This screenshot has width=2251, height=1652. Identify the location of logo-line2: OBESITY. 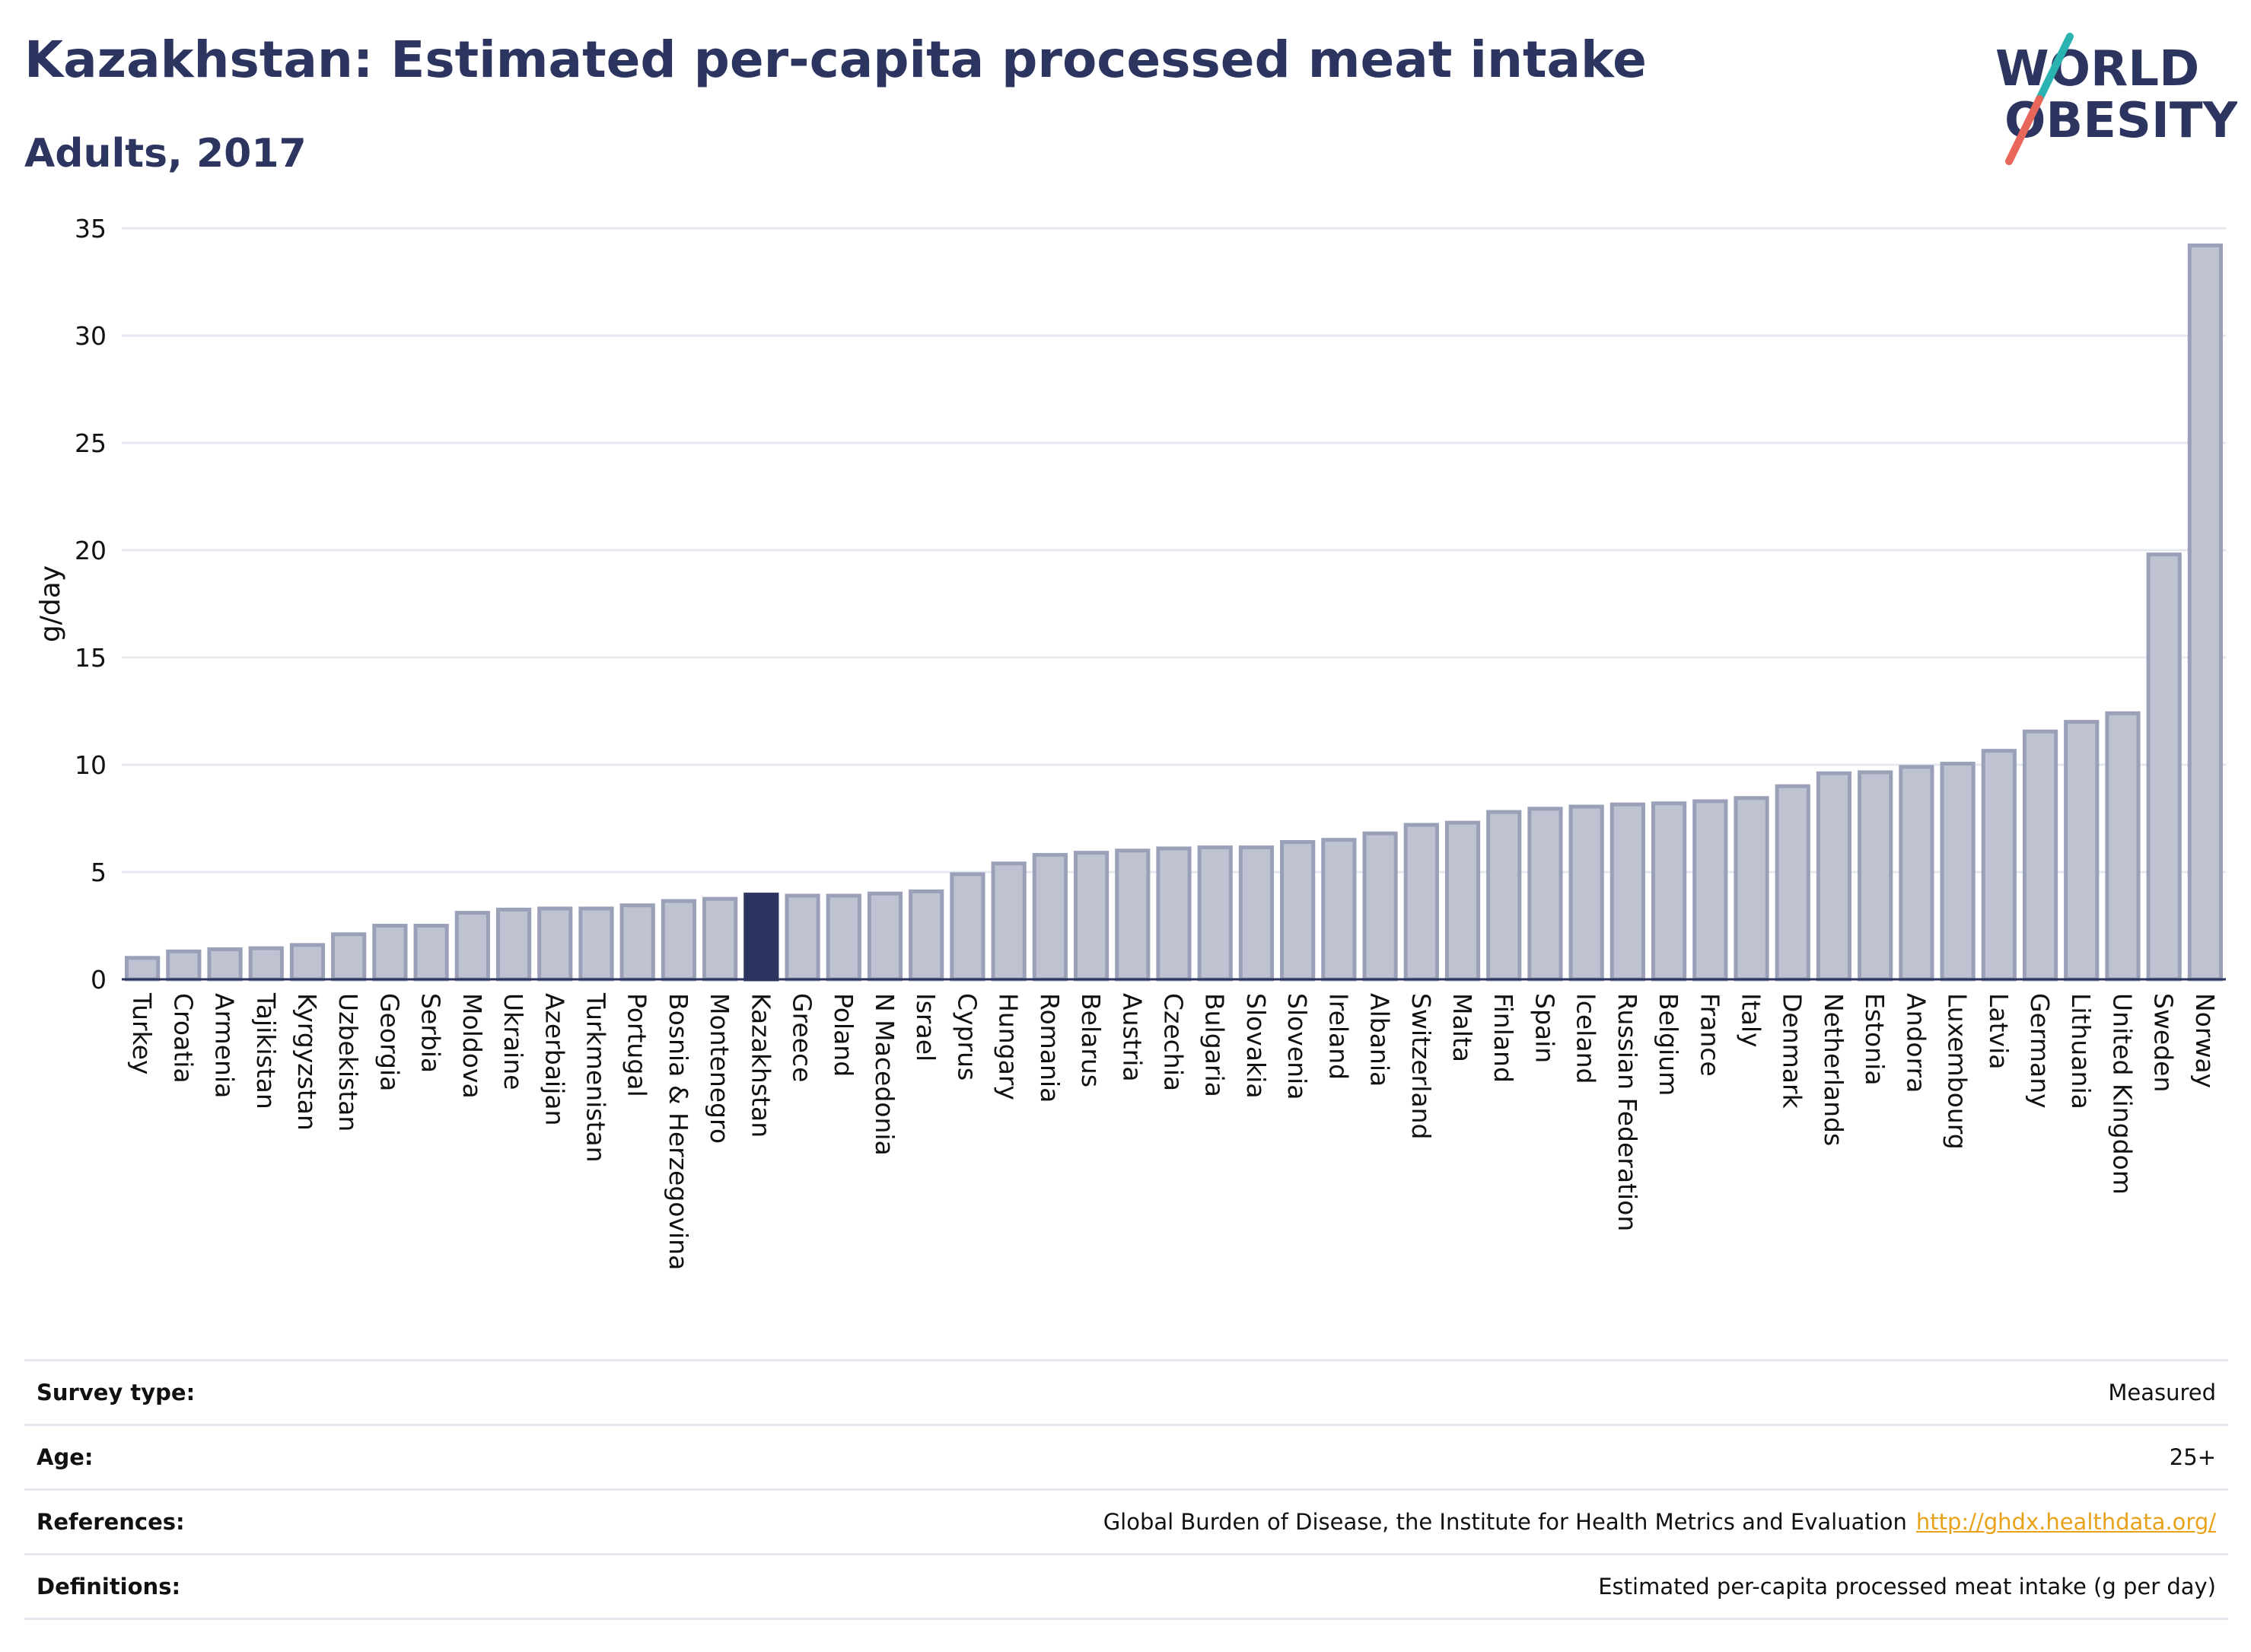
(2120, 121).